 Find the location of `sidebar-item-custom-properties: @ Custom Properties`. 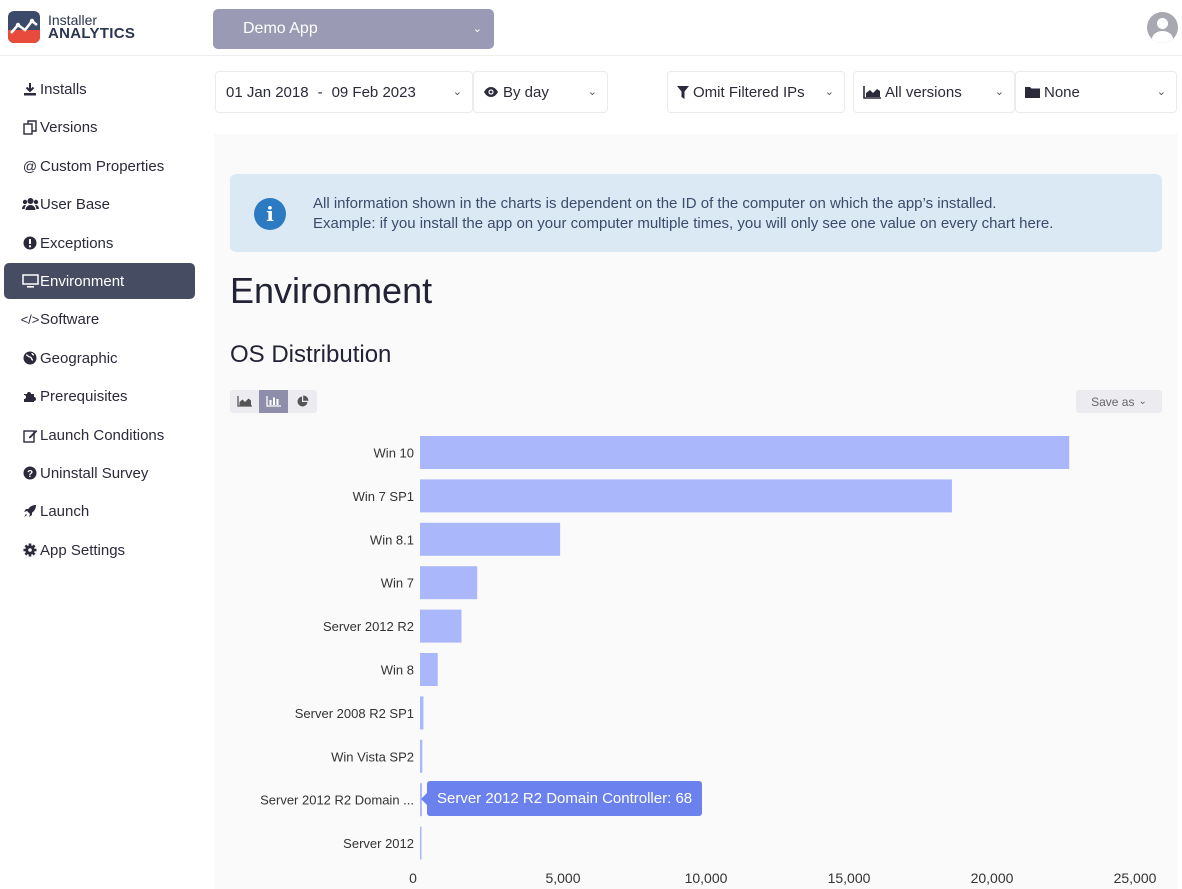

sidebar-item-custom-properties: @ Custom Properties is located at coordinates (99, 166).